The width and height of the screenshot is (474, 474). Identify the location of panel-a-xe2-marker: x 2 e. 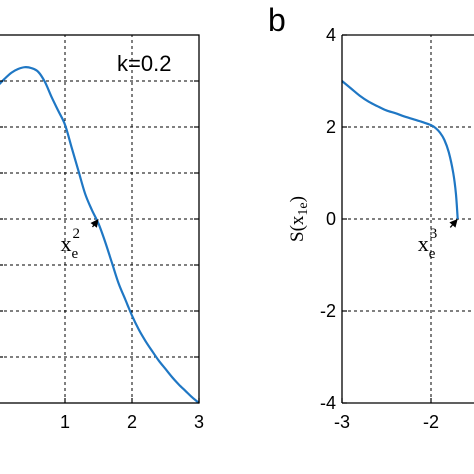
(80, 240).